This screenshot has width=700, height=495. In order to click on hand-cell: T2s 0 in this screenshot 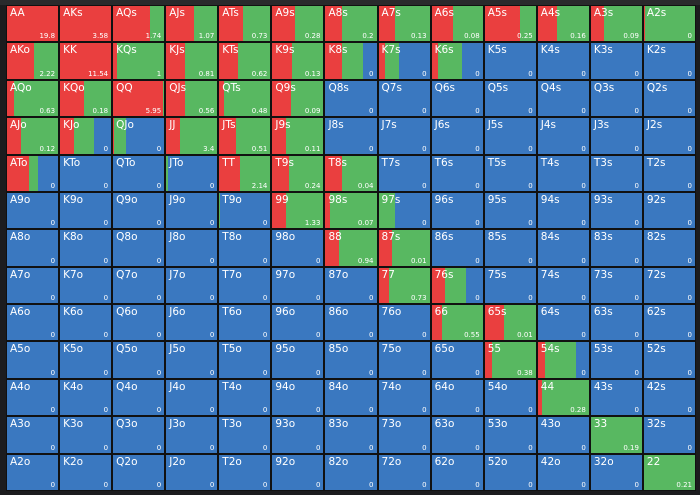, I will do `click(669, 173)`.